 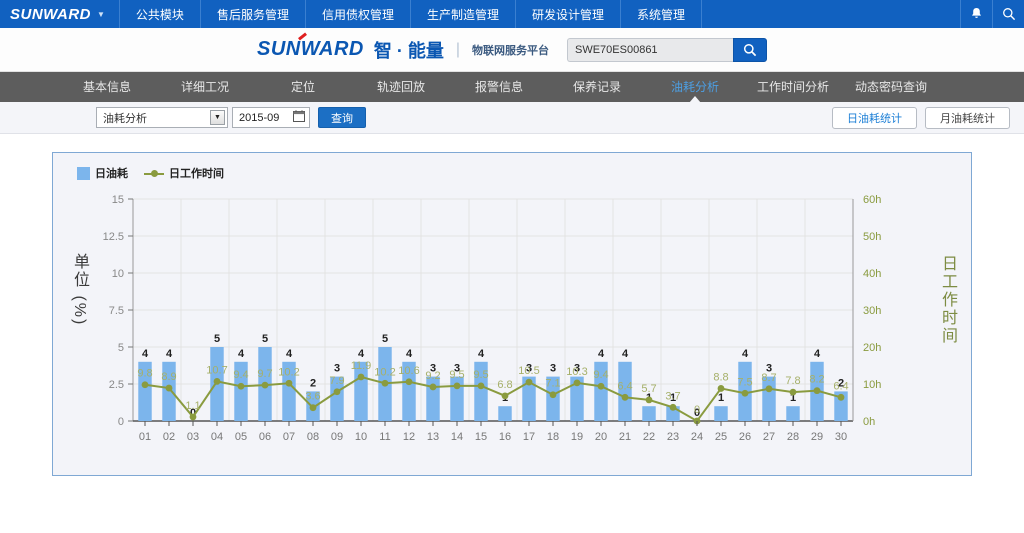 I want to click on legend-item-daily-worktime: 日工作时间, so click(x=184, y=173).